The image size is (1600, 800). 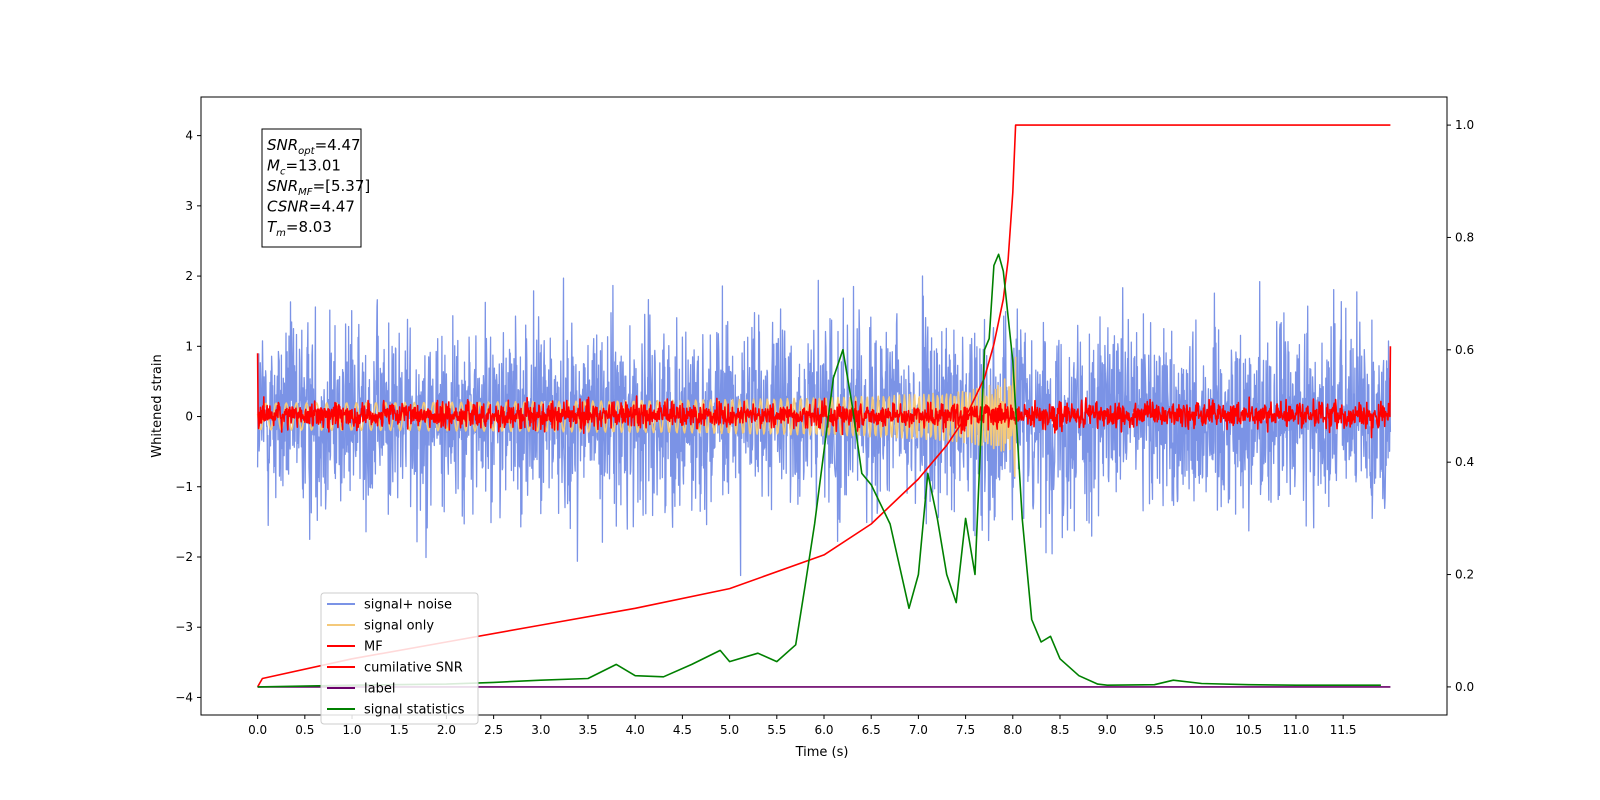 I want to click on legend-label: cumilative SNR, so click(x=413, y=668).